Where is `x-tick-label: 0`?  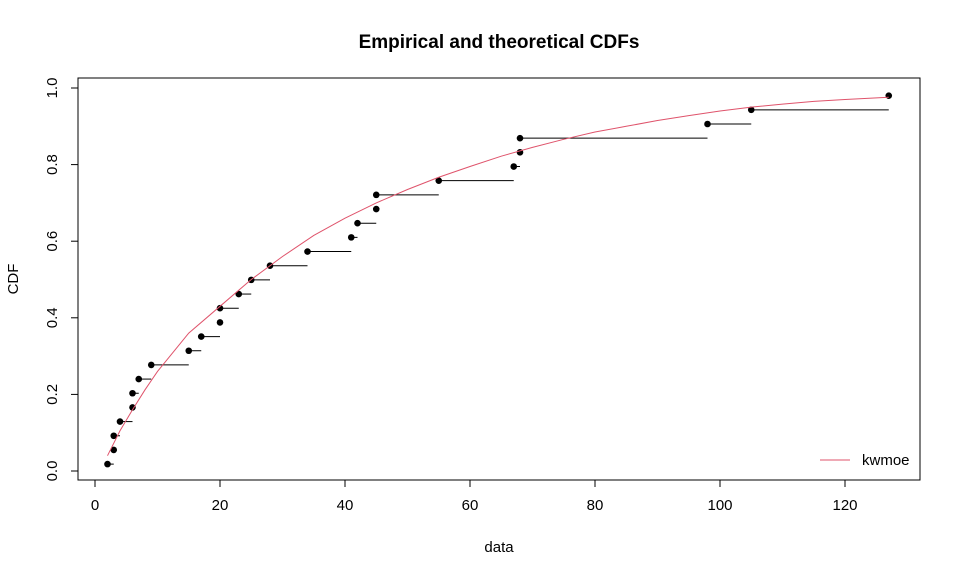 x-tick-label: 0 is located at coordinates (95, 505).